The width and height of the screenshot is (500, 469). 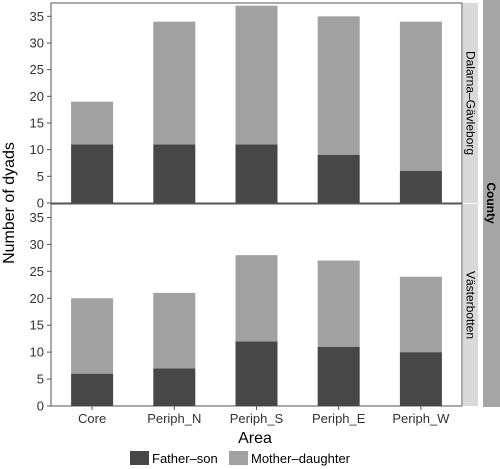 What do you see at coordinates (92, 418) in the screenshot?
I see `x-tick-label: Core` at bounding box center [92, 418].